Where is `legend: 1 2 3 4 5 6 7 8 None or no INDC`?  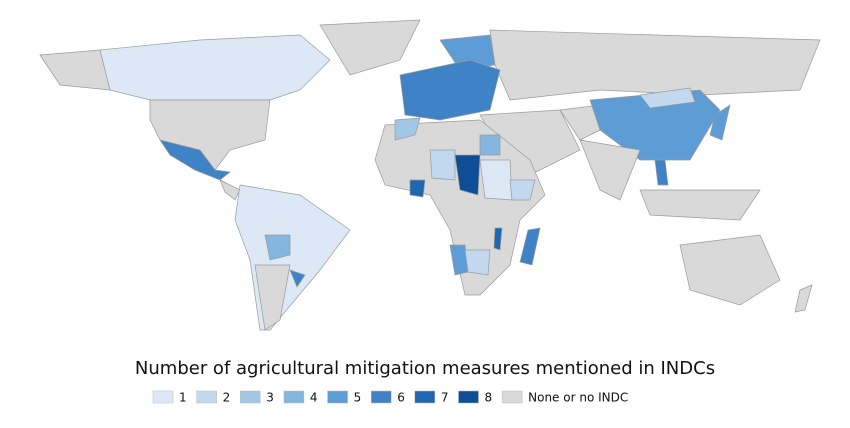 legend: 1 2 3 4 5 6 7 8 None or no INDC is located at coordinates (390, 397).